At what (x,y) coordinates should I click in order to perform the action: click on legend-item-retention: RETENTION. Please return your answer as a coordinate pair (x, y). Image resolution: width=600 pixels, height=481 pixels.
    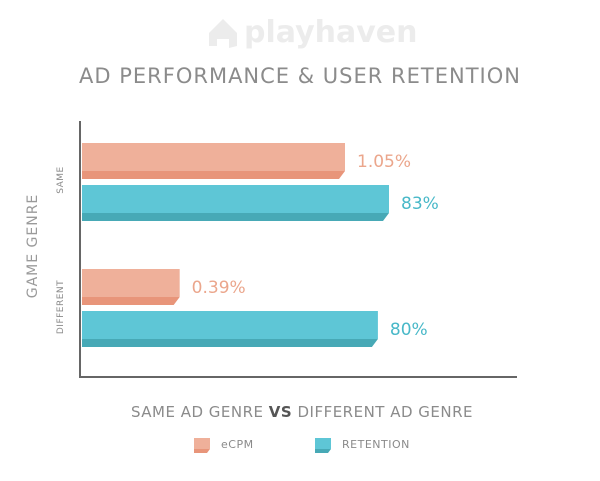
    Looking at the image, I should click on (362, 445).